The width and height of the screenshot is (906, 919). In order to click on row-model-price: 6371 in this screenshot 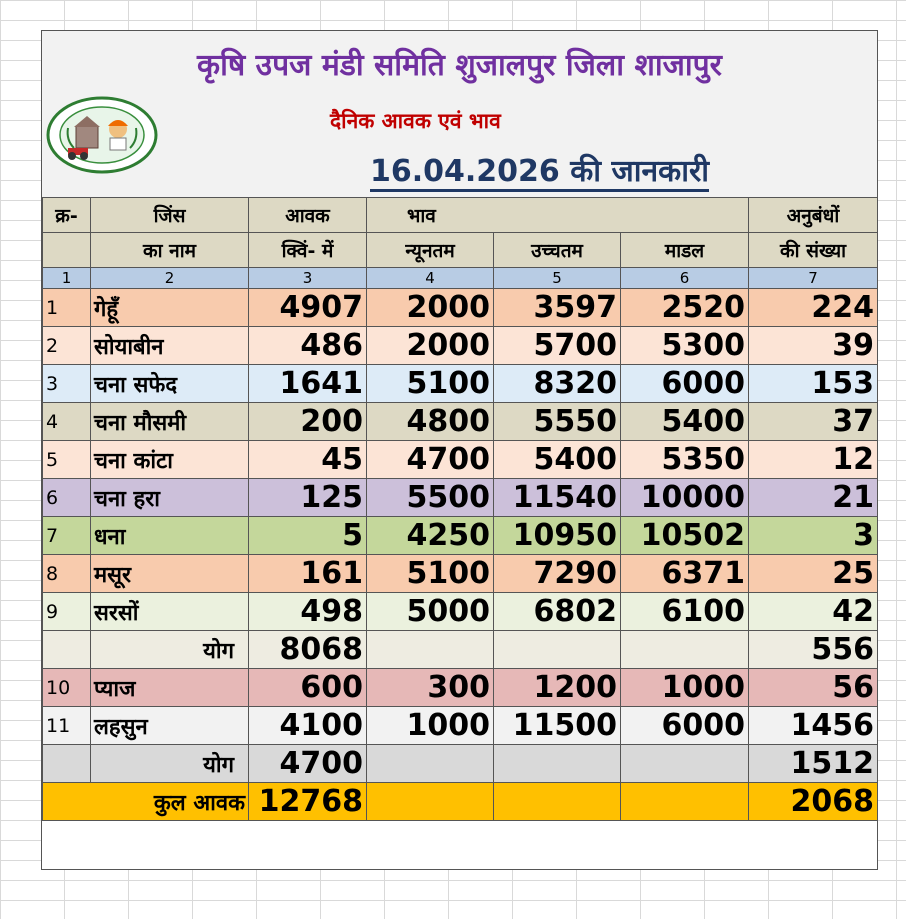, I will do `click(684, 573)`.